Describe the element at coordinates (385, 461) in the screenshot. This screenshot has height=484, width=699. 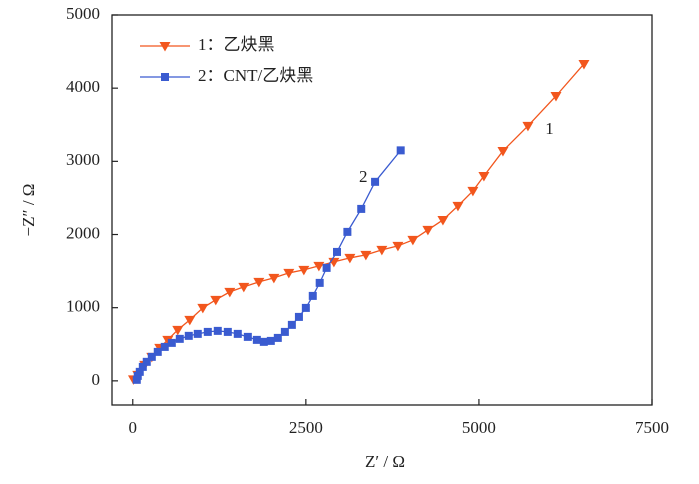
I see `x-axis-label: Z′ / Ω` at that location.